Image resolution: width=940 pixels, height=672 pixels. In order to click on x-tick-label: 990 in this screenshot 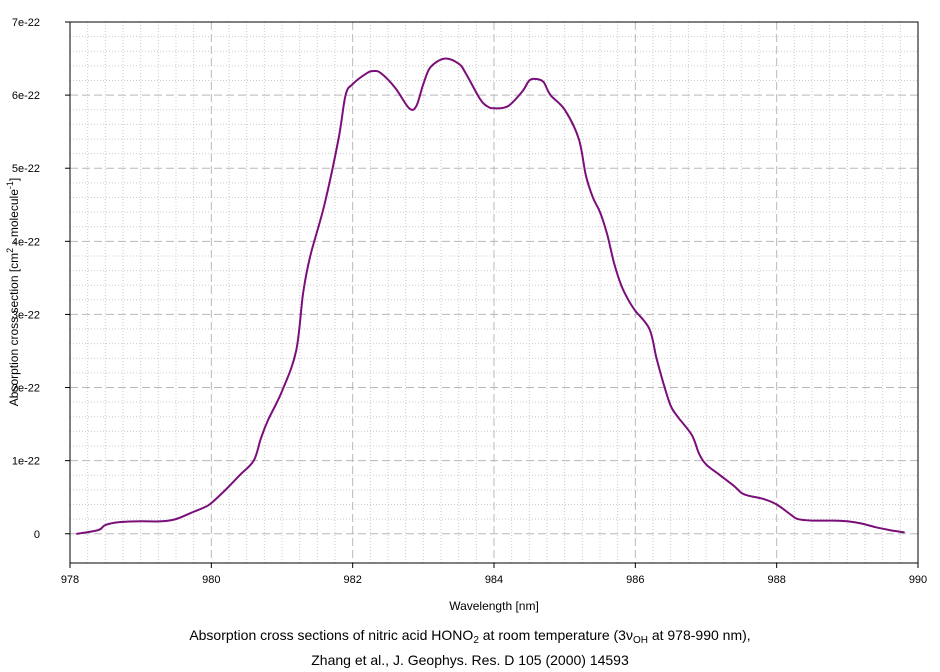, I will do `click(918, 580)`.